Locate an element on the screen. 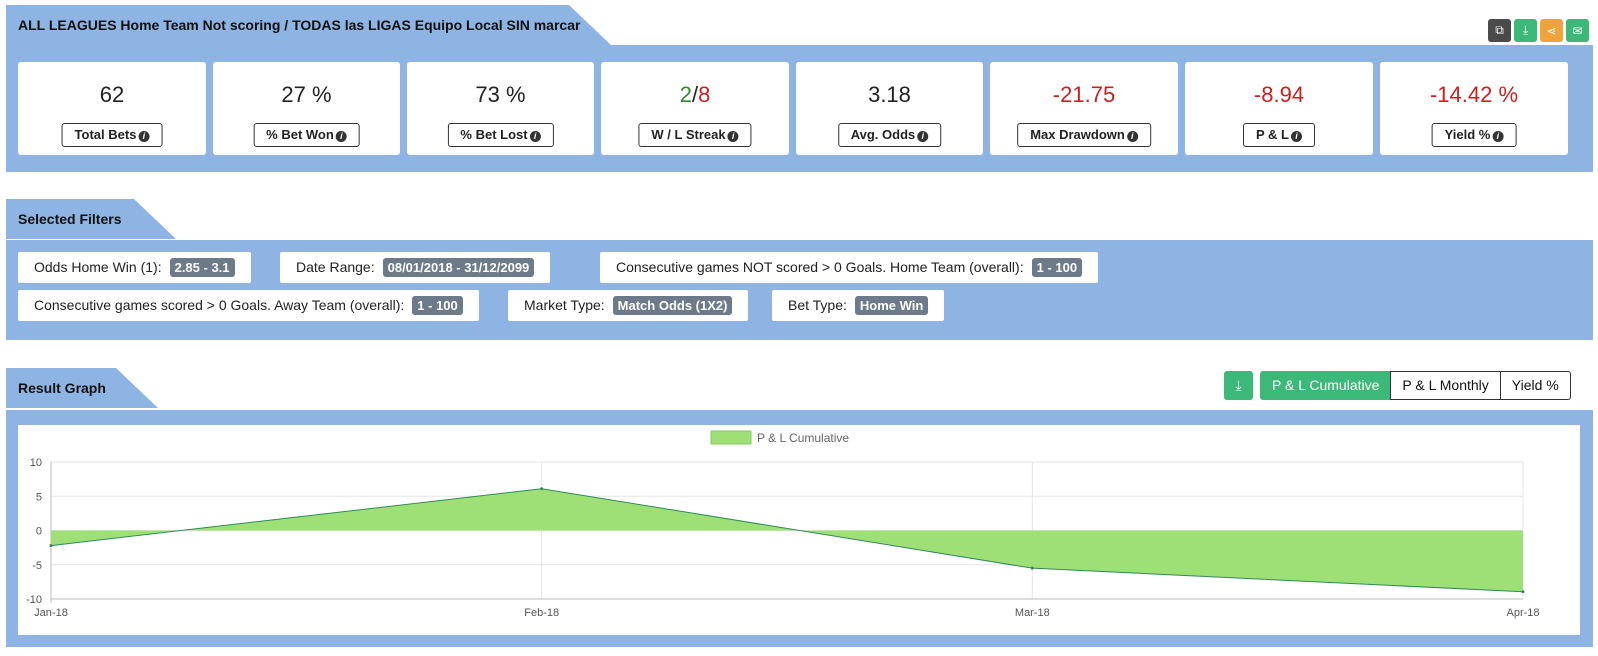  stat-card-wl-streak: 2/8 W / L Streak i is located at coordinates (695, 108).